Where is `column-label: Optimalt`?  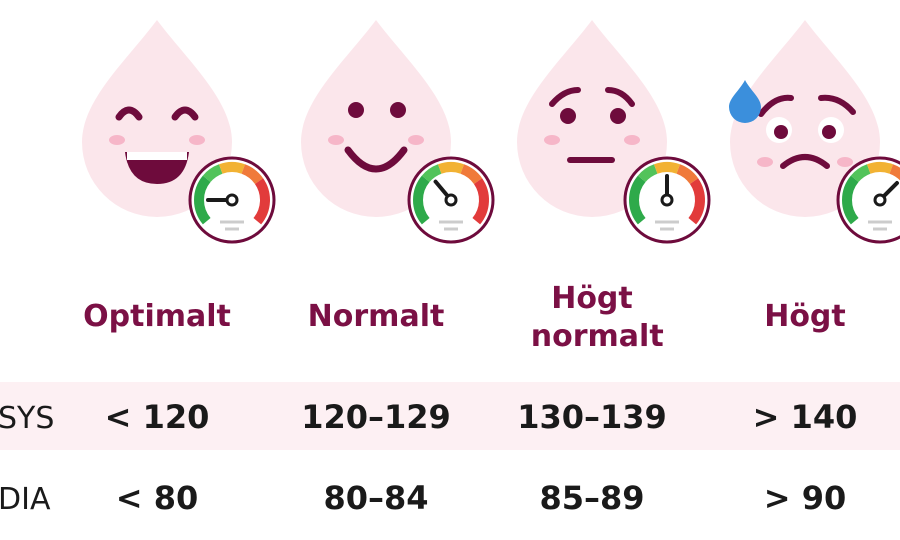 column-label: Optimalt is located at coordinates (157, 316).